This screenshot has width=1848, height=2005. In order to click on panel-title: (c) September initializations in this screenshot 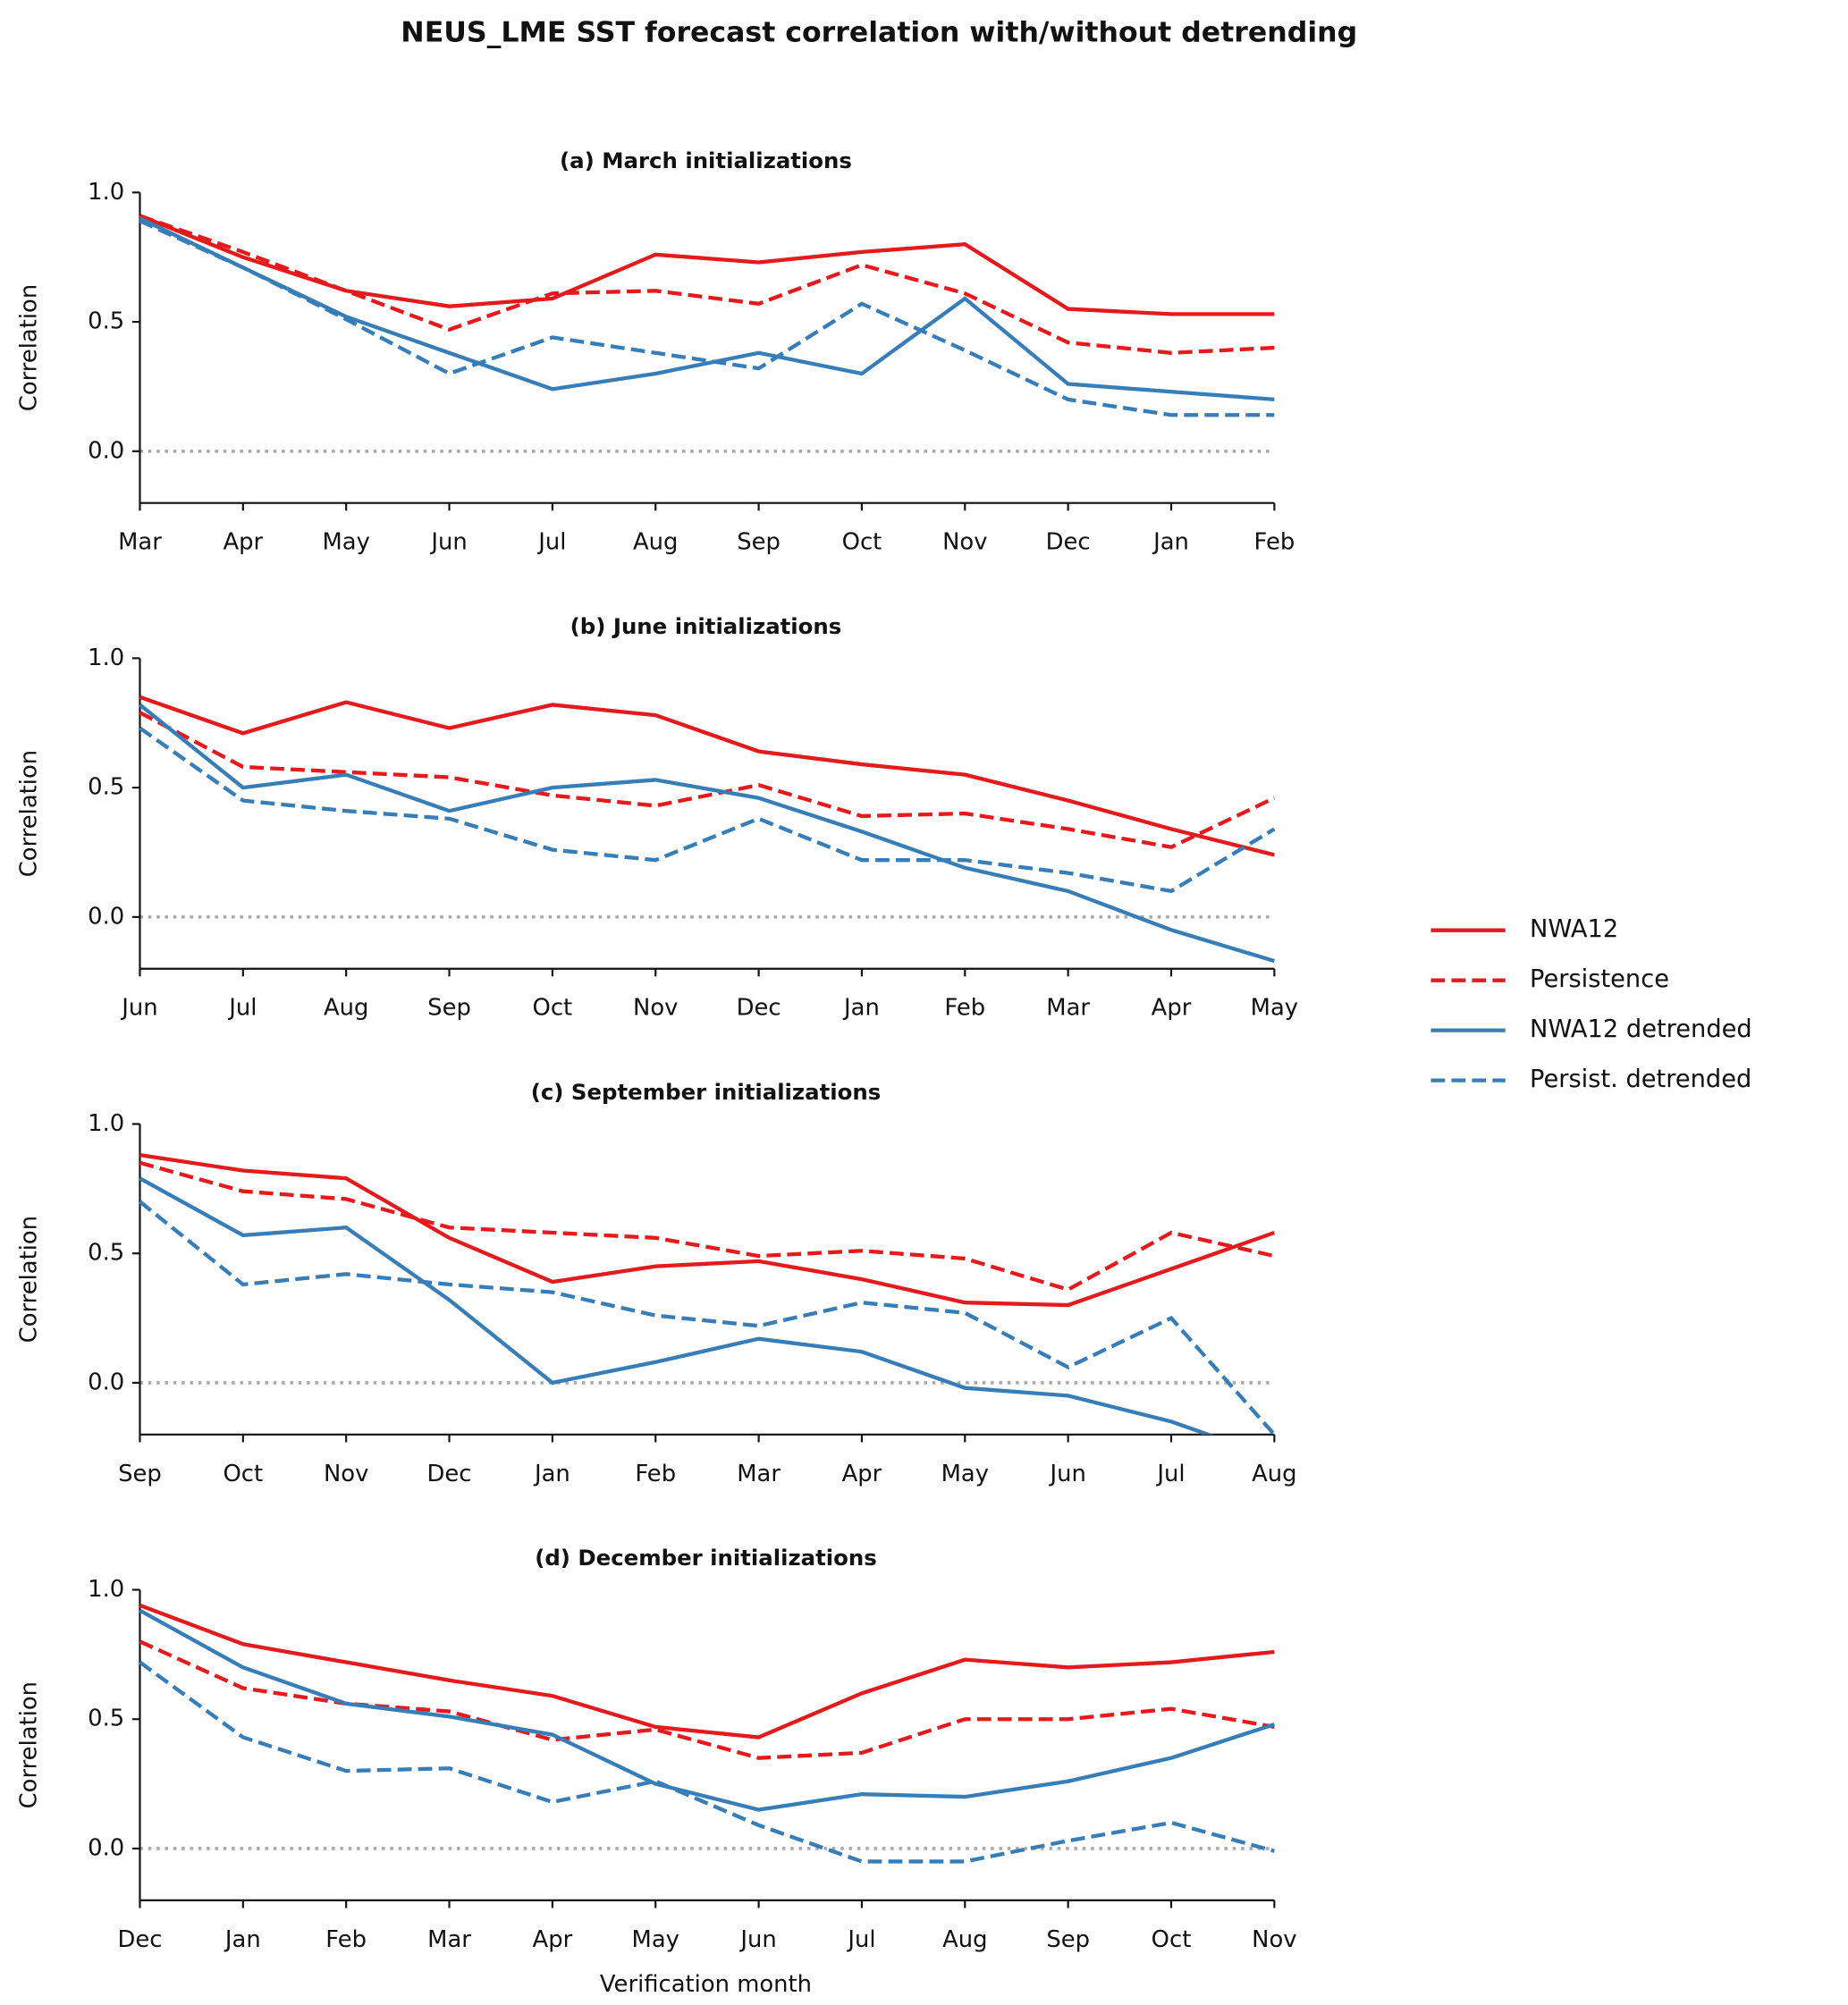, I will do `click(706, 1092)`.